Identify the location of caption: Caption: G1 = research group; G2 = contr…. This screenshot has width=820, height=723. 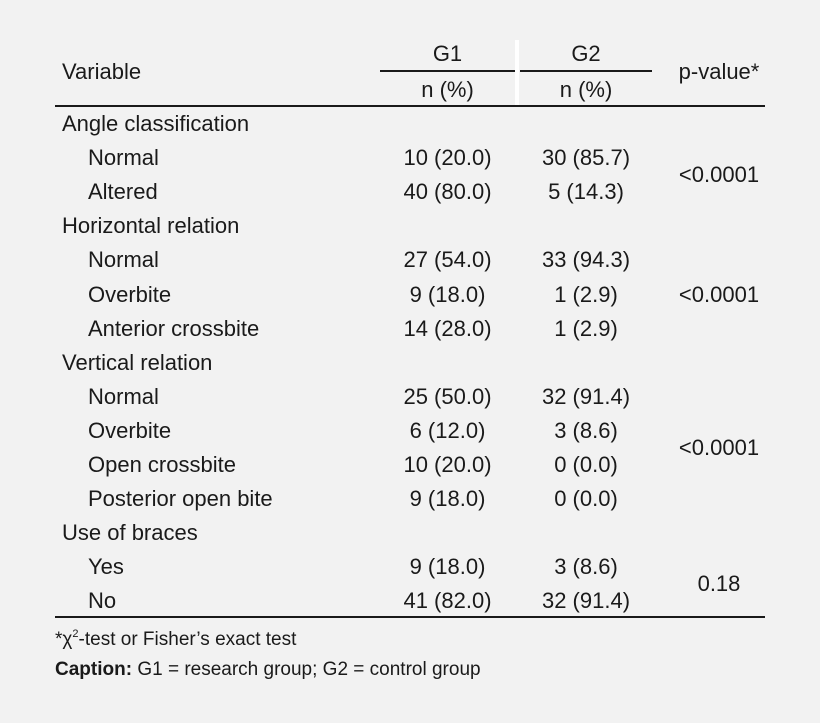
(268, 670).